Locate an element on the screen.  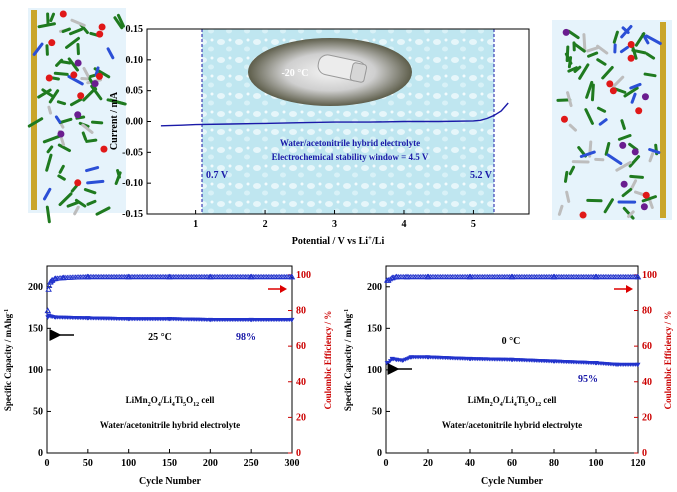
br-left-tick-label: 200 is located at coordinates (374, 287).